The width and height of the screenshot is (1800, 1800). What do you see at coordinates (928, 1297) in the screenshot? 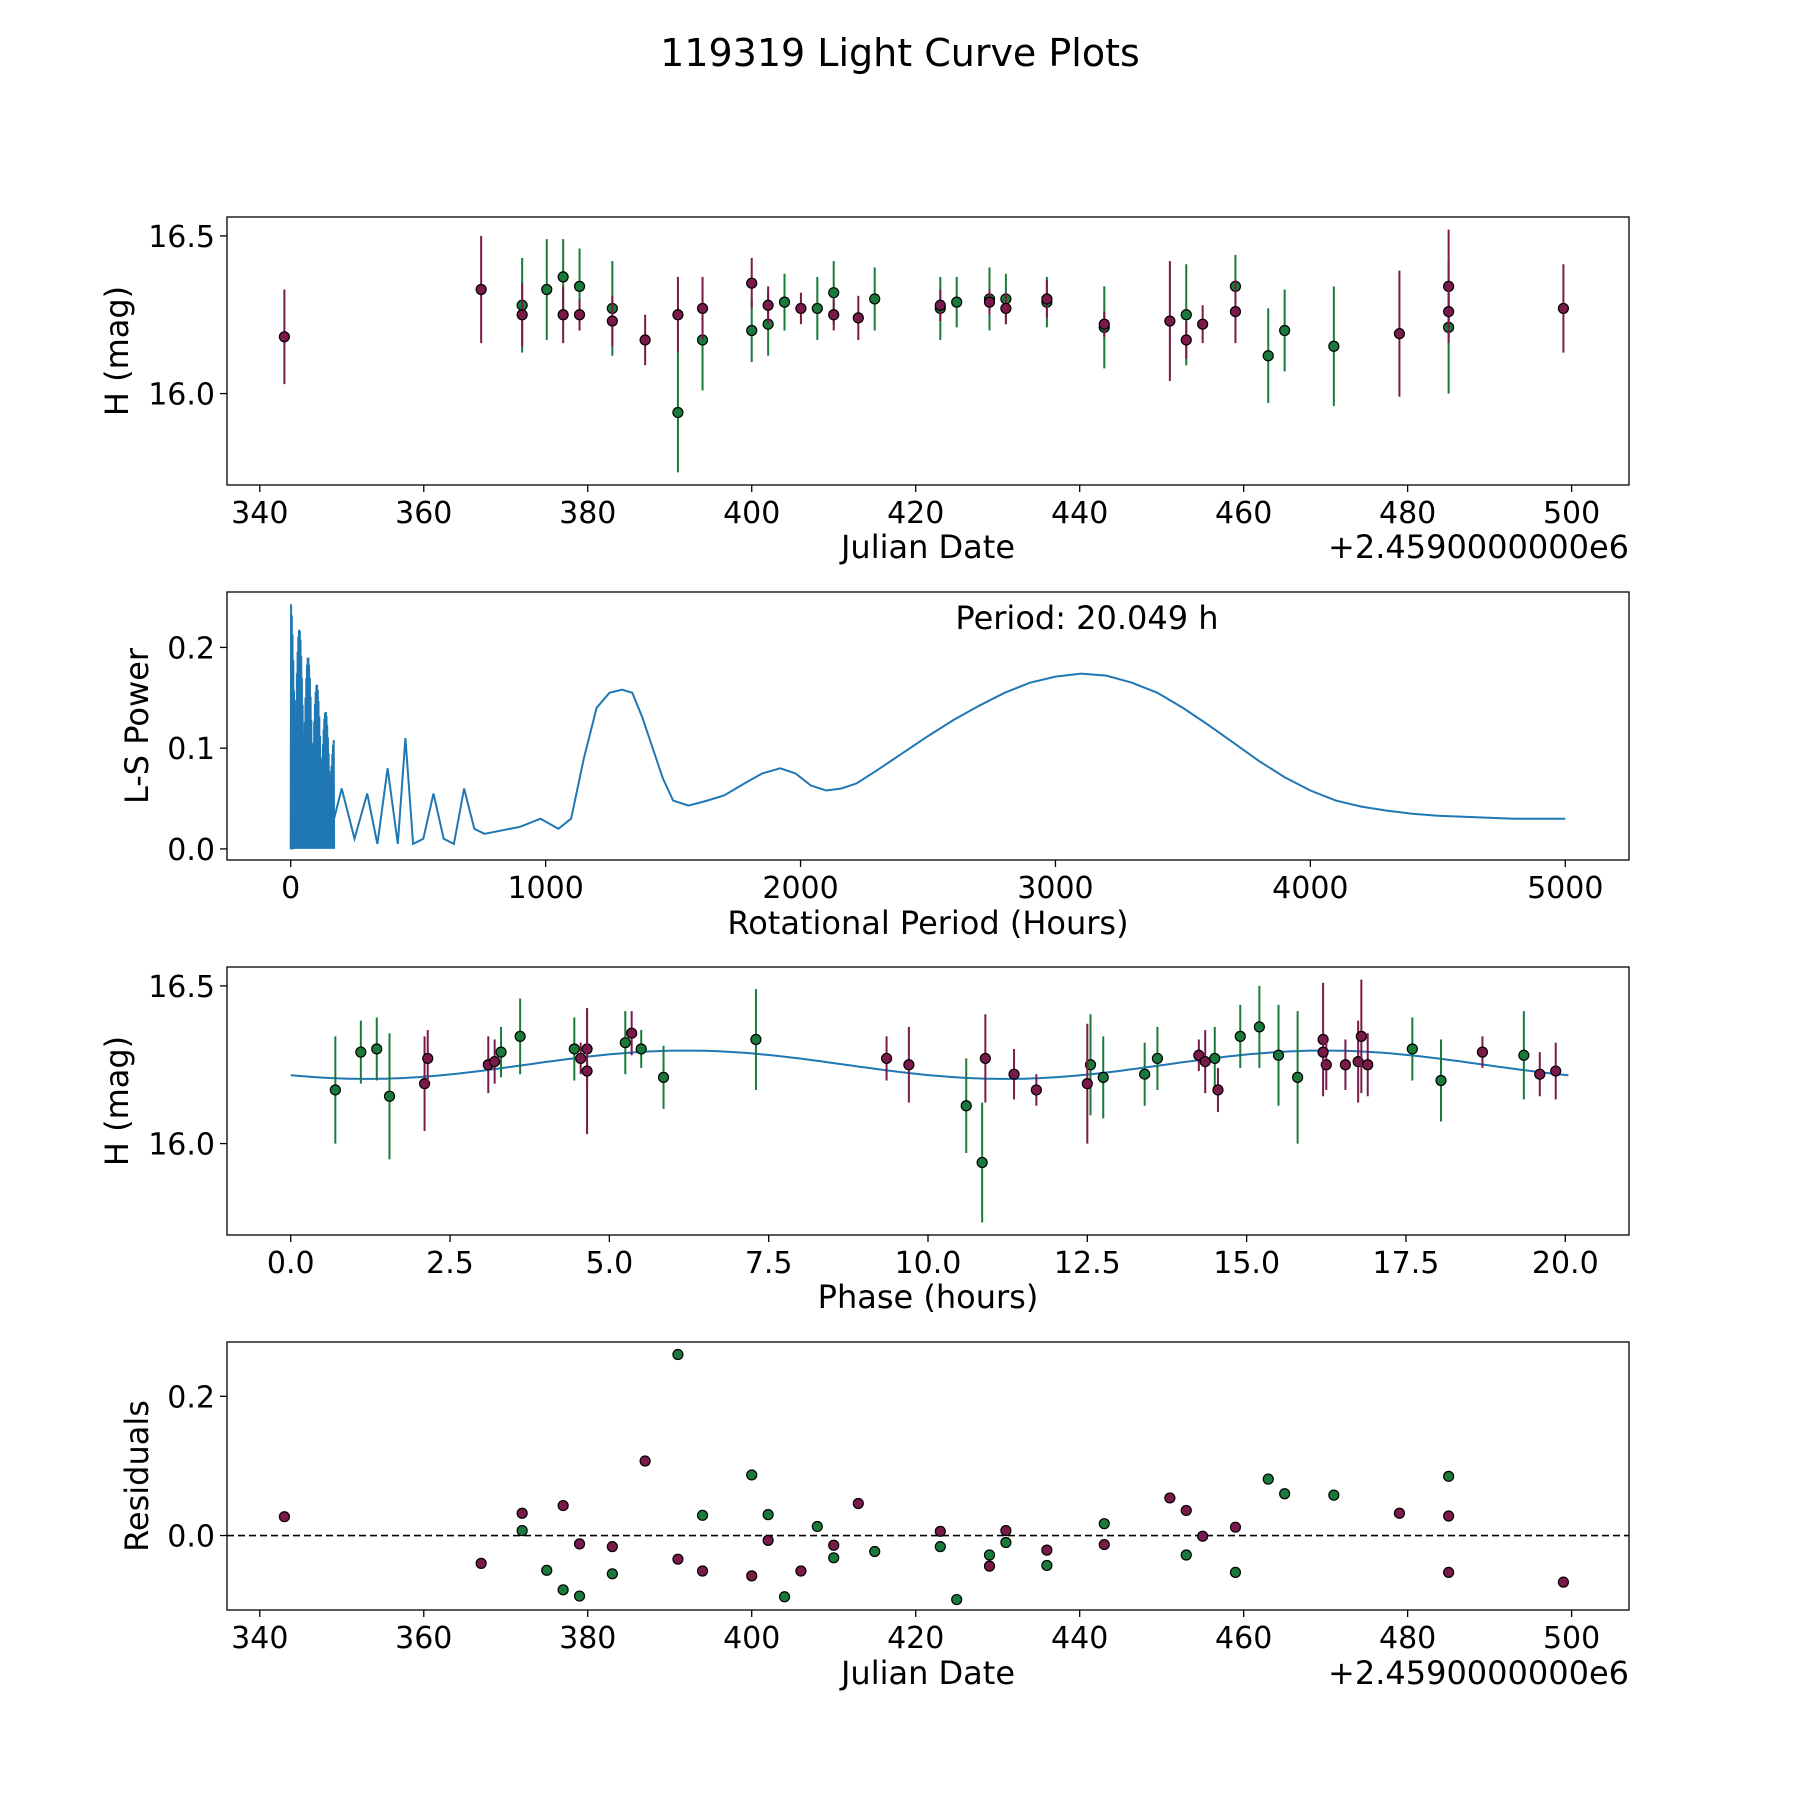
I see `phased-xlabel: Phase (hours)` at bounding box center [928, 1297].